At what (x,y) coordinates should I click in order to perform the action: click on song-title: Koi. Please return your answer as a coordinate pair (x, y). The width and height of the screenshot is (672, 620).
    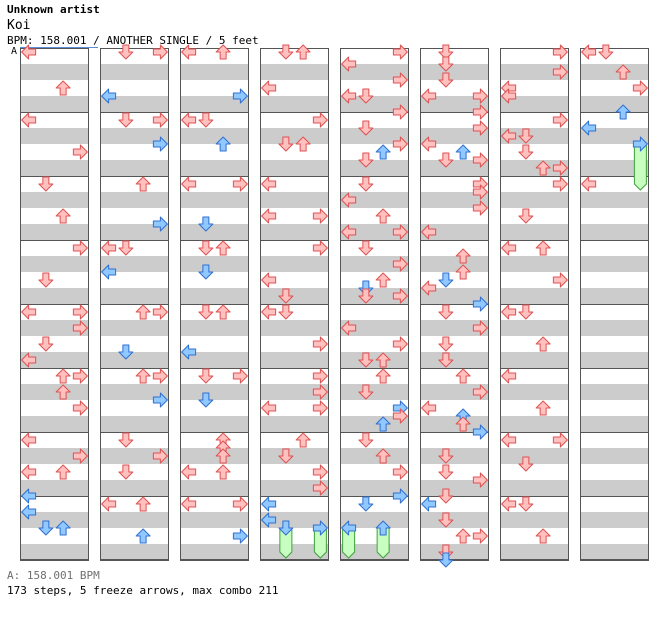
    Looking at the image, I should click on (19, 25).